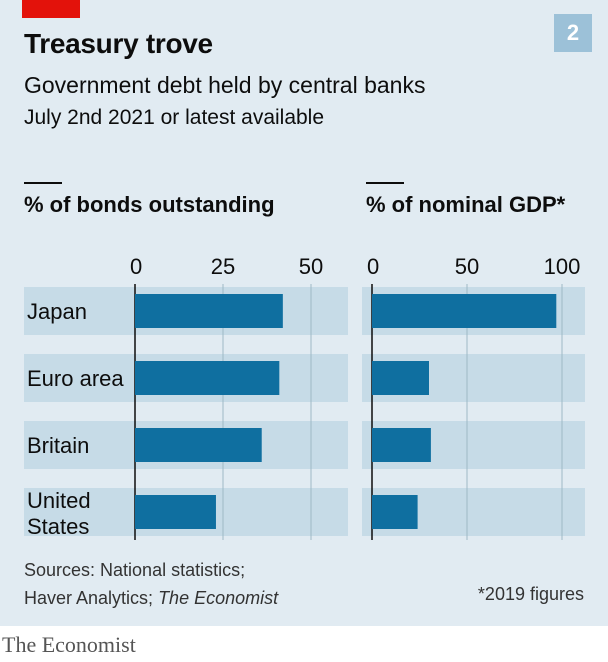 The image size is (608, 662). I want to click on sources-line-1: Sources: National statistics;, so click(151, 570).